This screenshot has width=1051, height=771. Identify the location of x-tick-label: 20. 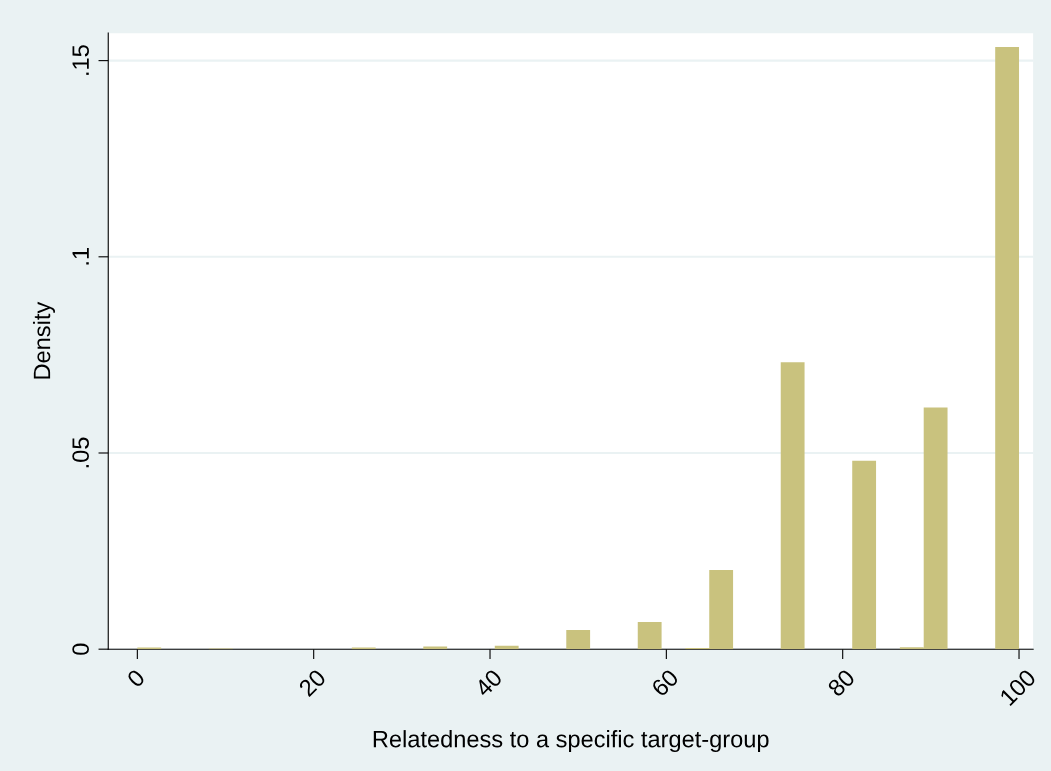
(312, 683).